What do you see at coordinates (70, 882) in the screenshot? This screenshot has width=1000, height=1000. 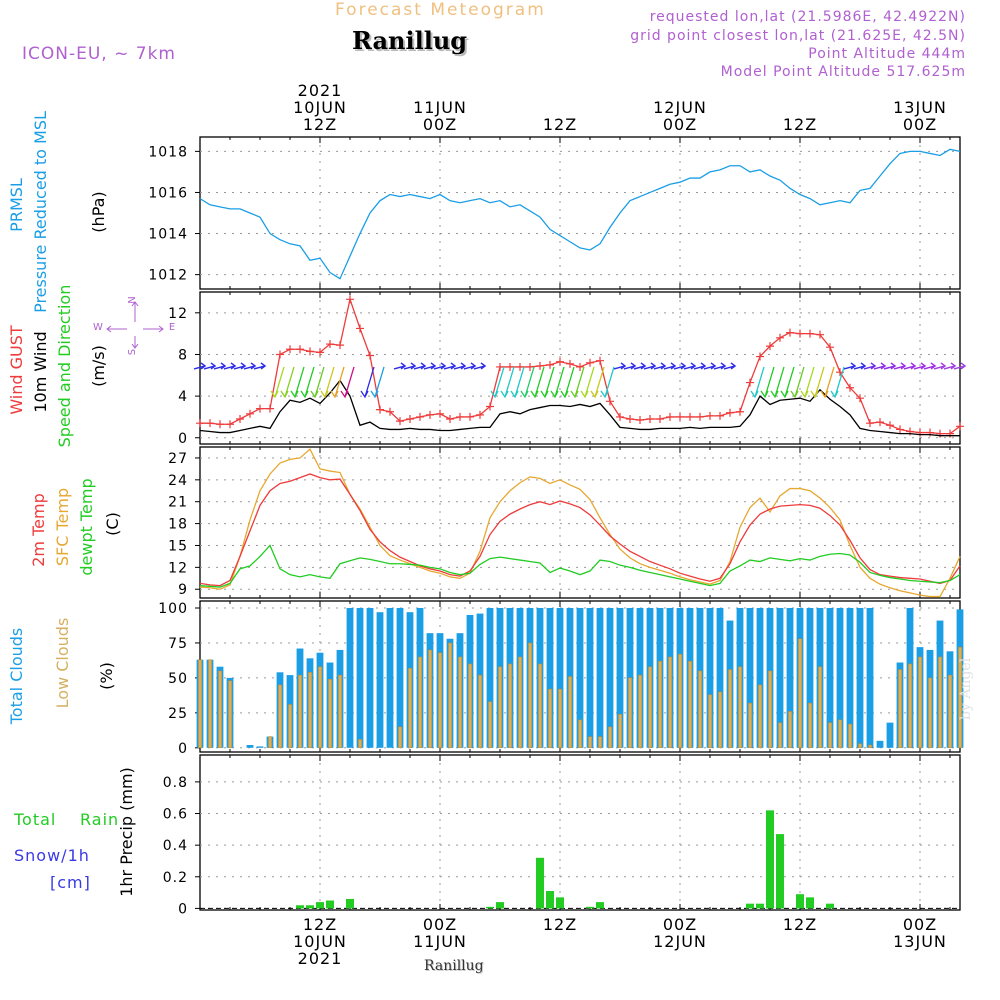 I see `snow-unit-label: [cm]` at bounding box center [70, 882].